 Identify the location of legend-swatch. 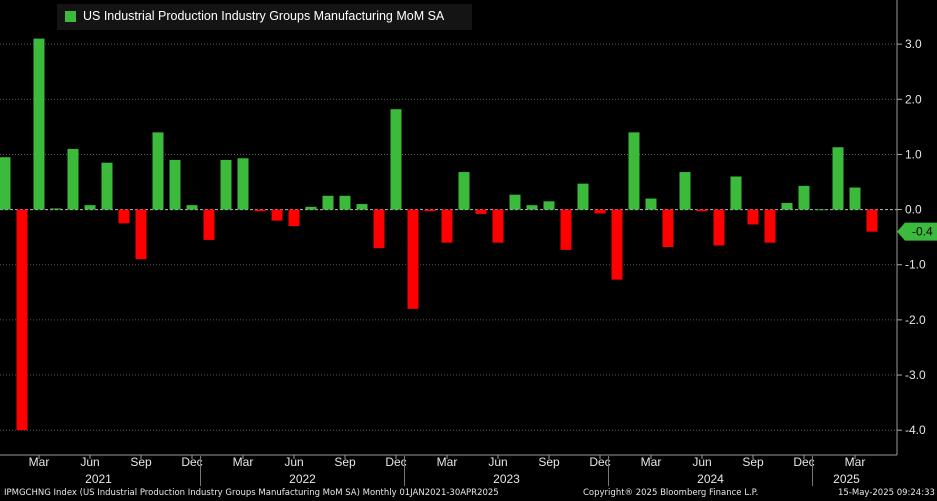
(70, 16).